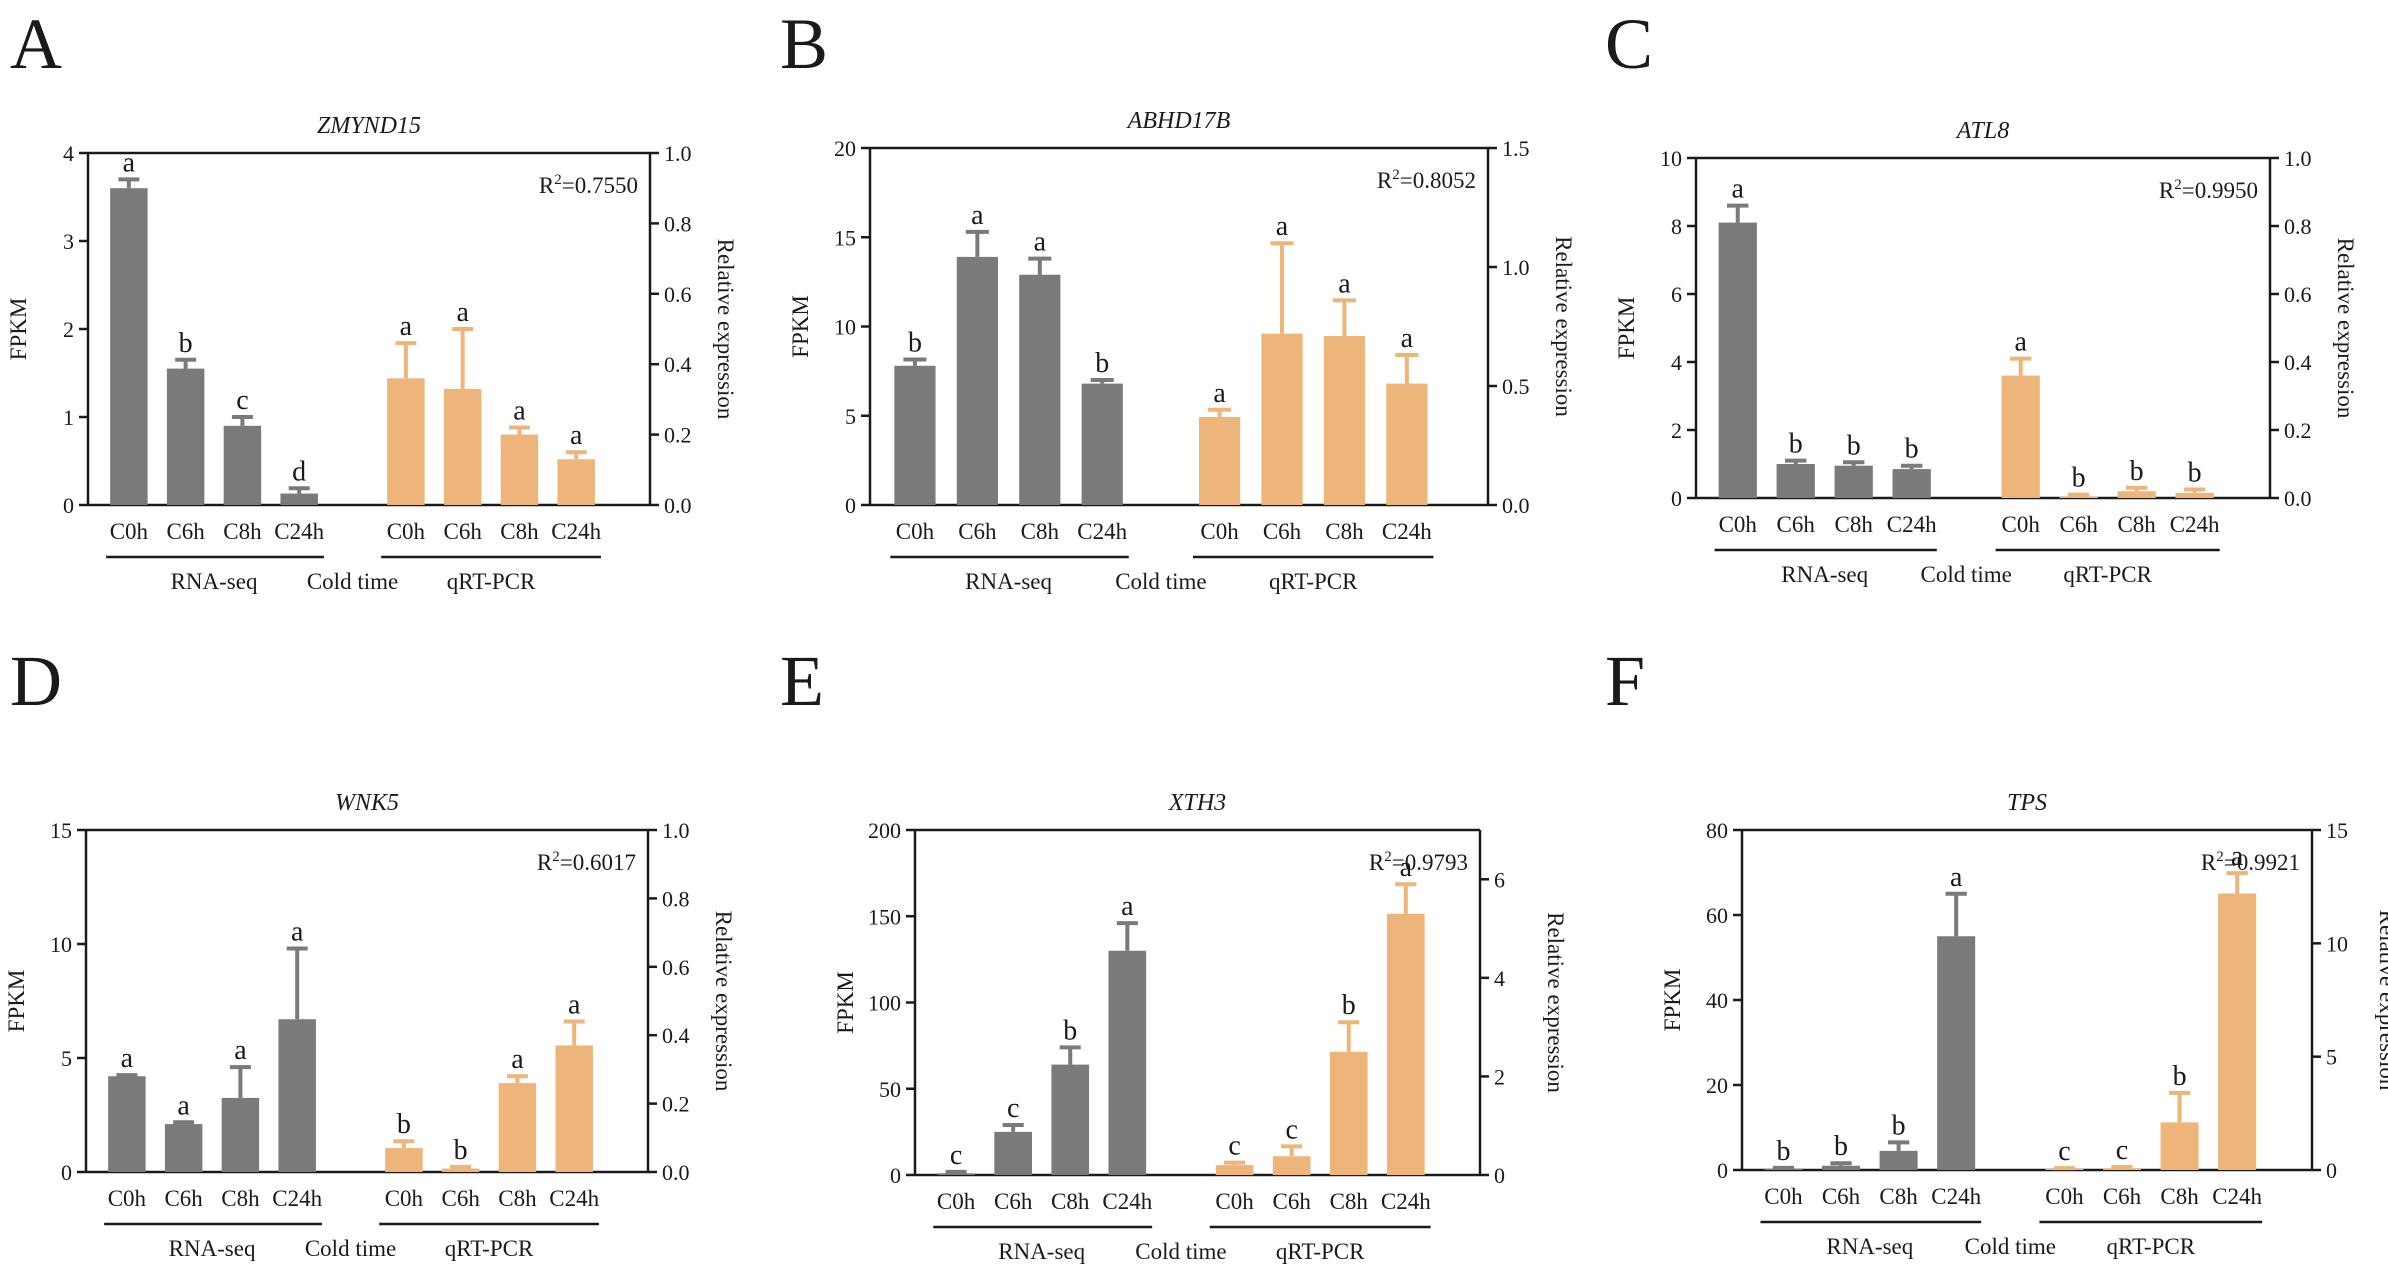 This screenshot has height=1276, width=2388. I want to click on y-tick-label-left: 3, so click(68, 241).